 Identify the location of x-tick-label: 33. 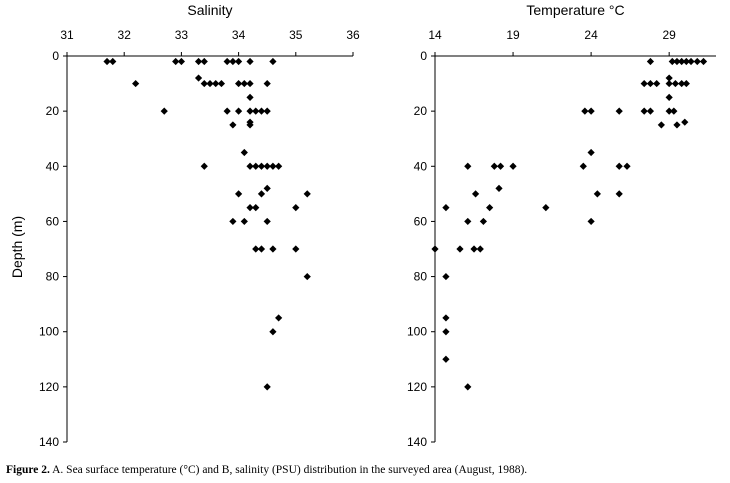
(182, 35).